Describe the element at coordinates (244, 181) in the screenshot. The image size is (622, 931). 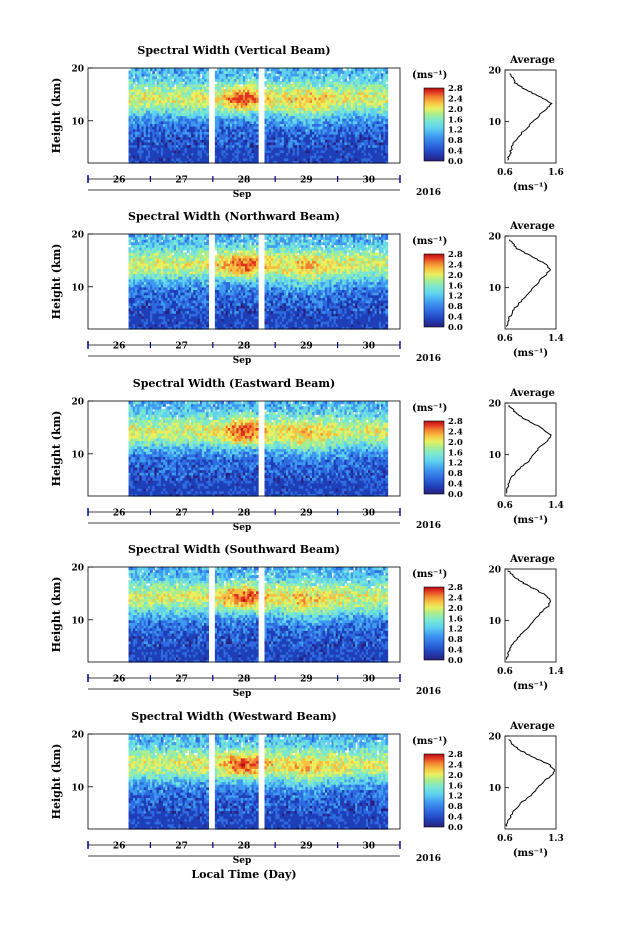
I see `x-tick-label: 28` at that location.